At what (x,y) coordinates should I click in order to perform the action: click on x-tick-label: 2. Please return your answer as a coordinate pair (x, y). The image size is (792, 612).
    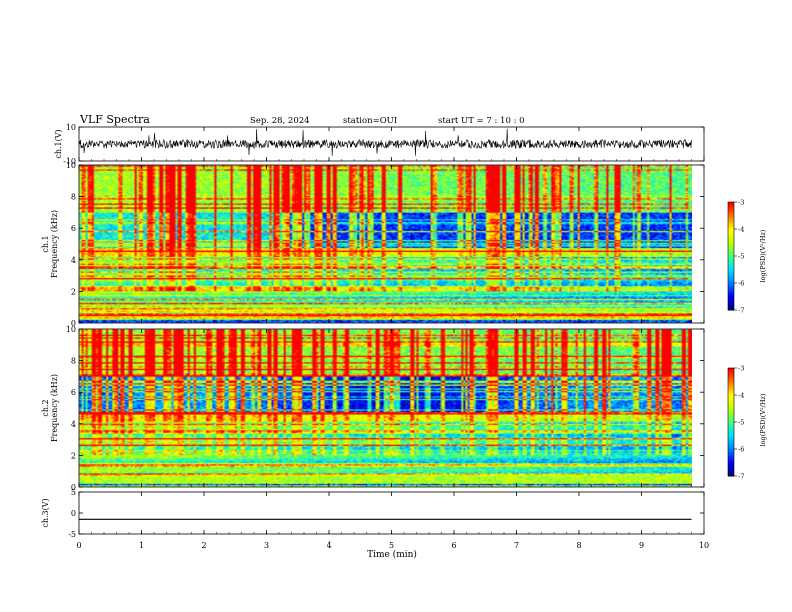
    Looking at the image, I should click on (203, 545).